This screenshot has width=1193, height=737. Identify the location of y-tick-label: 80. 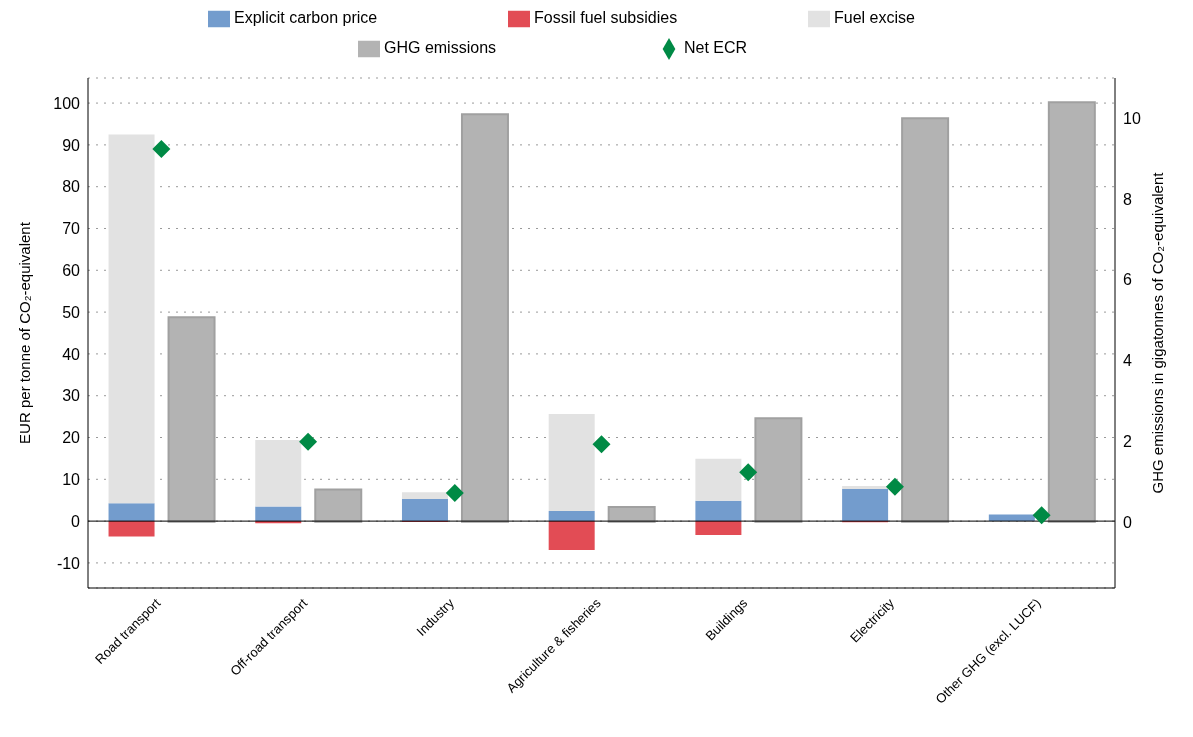
(71, 187).